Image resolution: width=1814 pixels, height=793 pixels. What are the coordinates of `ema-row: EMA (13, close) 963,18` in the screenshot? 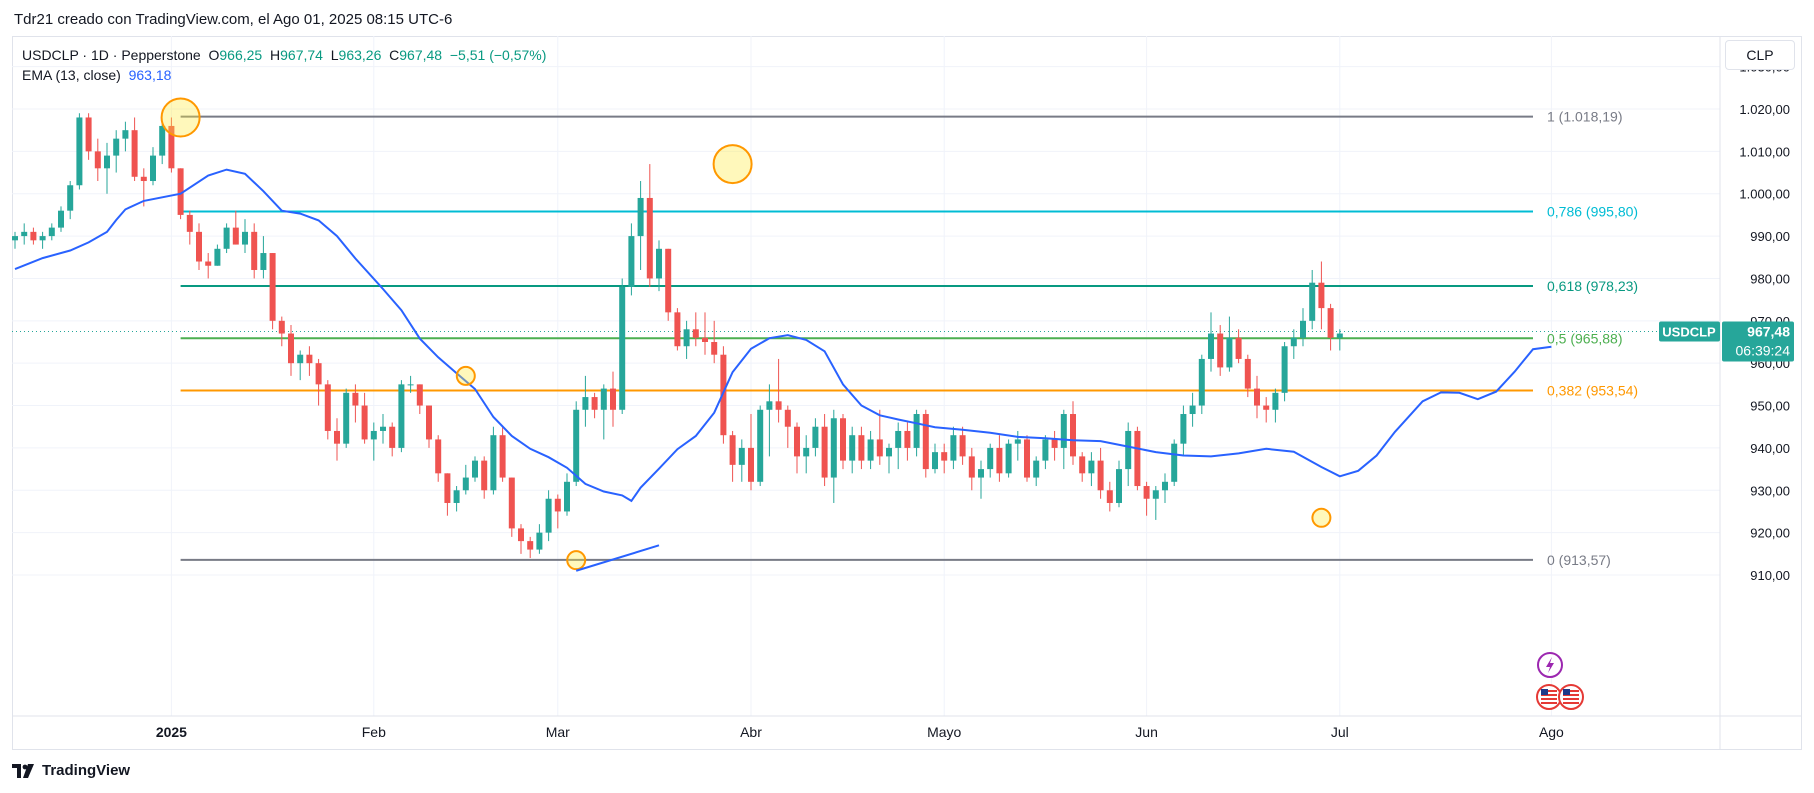 It's located at (284, 75).